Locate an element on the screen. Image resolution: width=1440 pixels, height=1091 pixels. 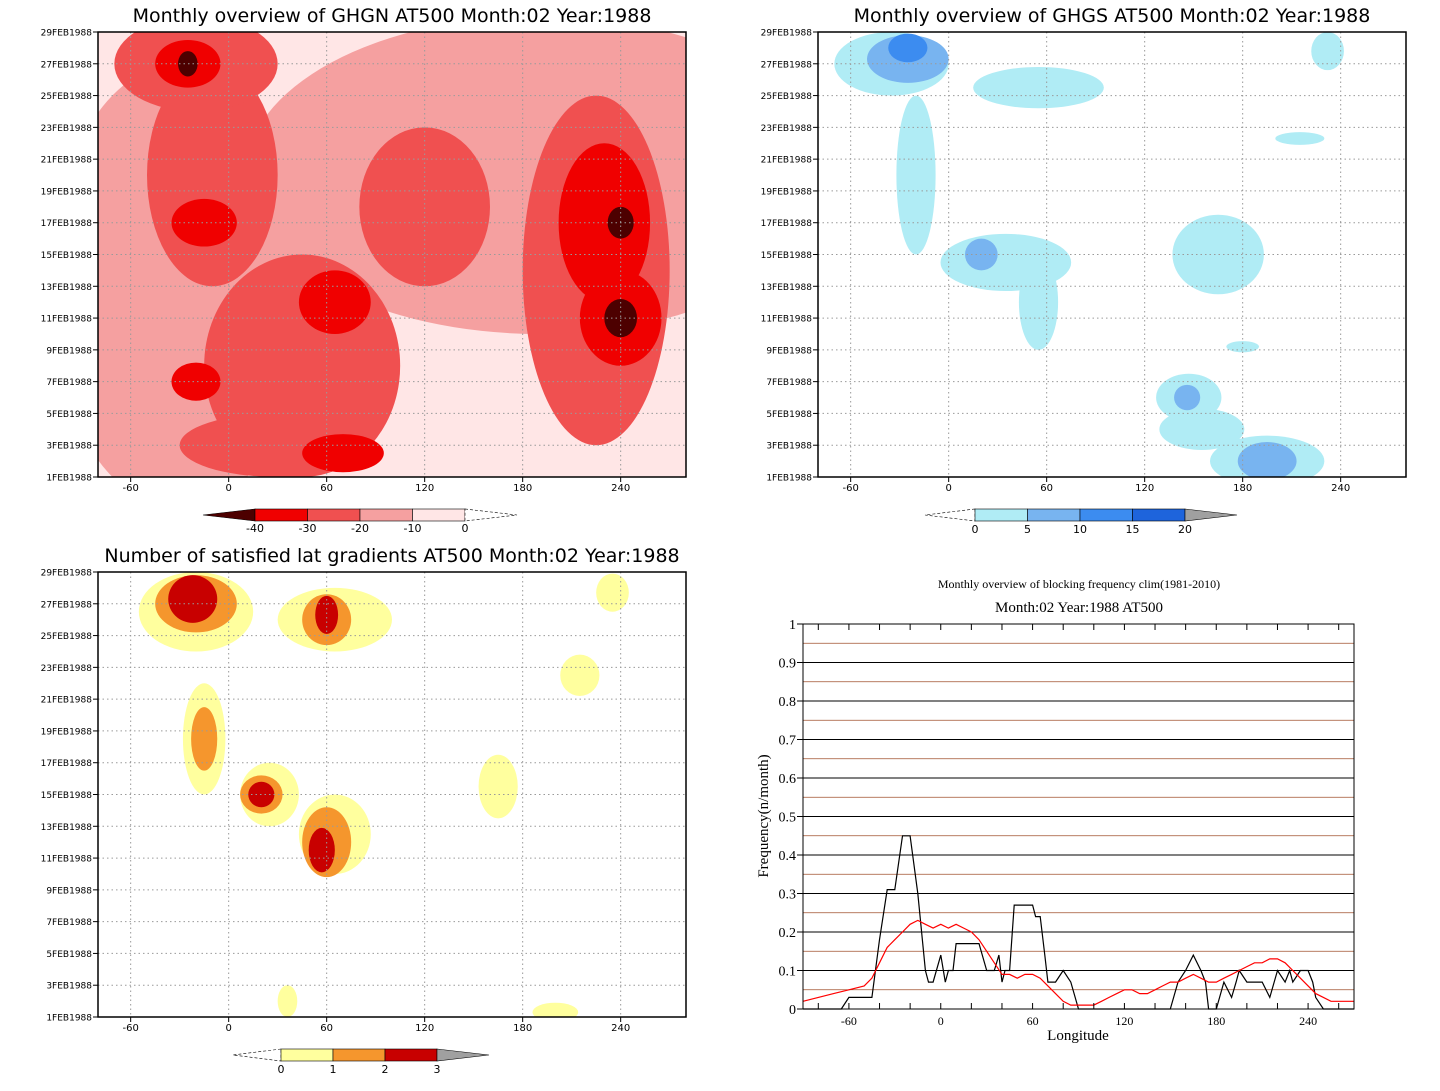
colorbar-label: 10 is located at coordinates (1080, 529).